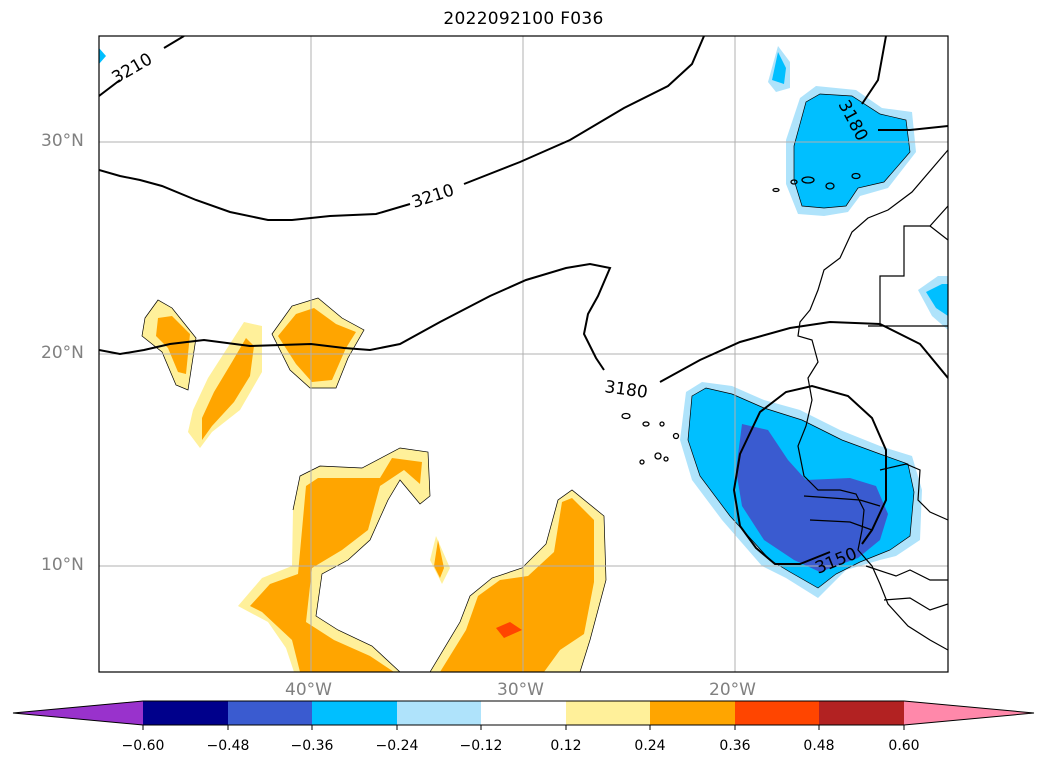 The height and width of the screenshot is (765, 1047). Describe the element at coordinates (819, 746) in the screenshot. I see `colorbar-tick-label: 0.48` at that location.